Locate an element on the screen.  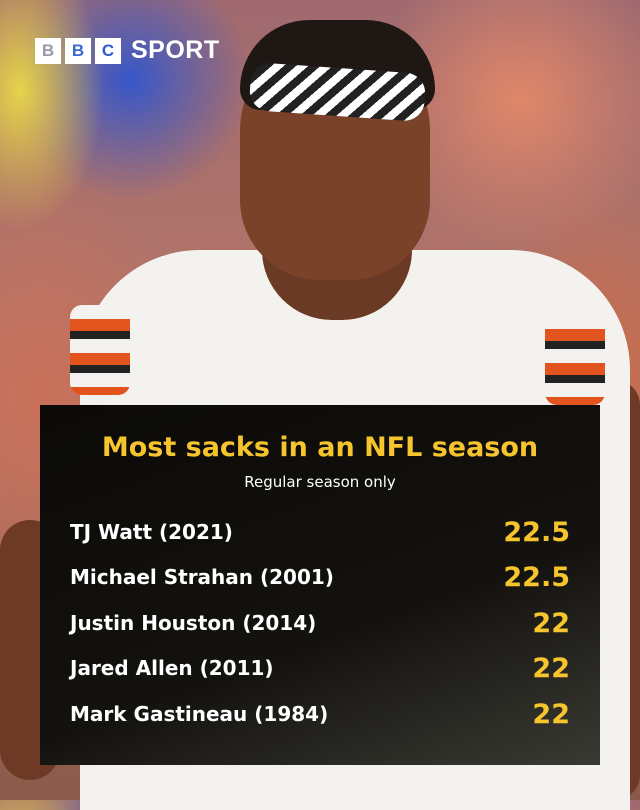
table-row: TJ Watt (2021) 22.5 is located at coordinates (320, 532).